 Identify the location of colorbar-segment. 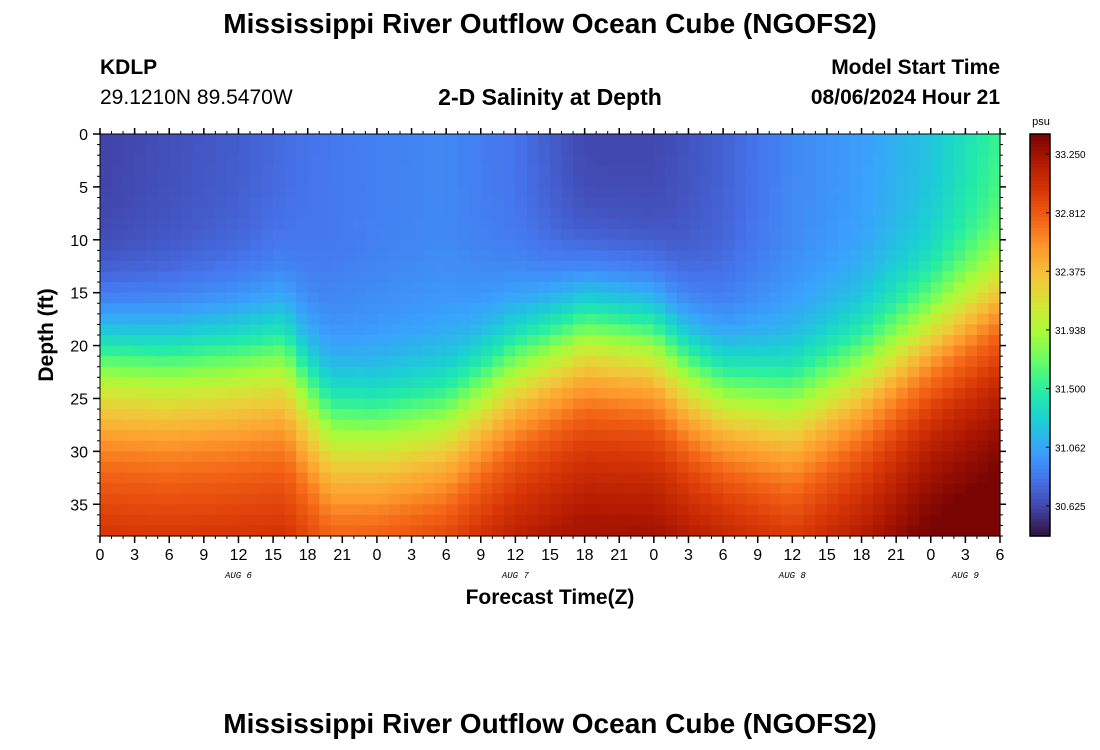
(1040, 420).